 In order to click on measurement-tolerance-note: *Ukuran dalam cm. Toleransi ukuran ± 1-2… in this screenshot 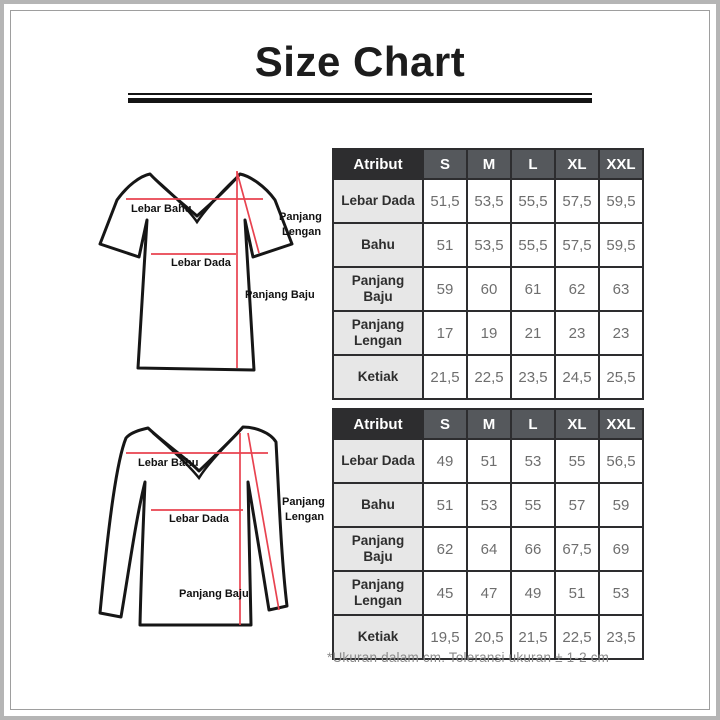, I will do `click(468, 657)`.